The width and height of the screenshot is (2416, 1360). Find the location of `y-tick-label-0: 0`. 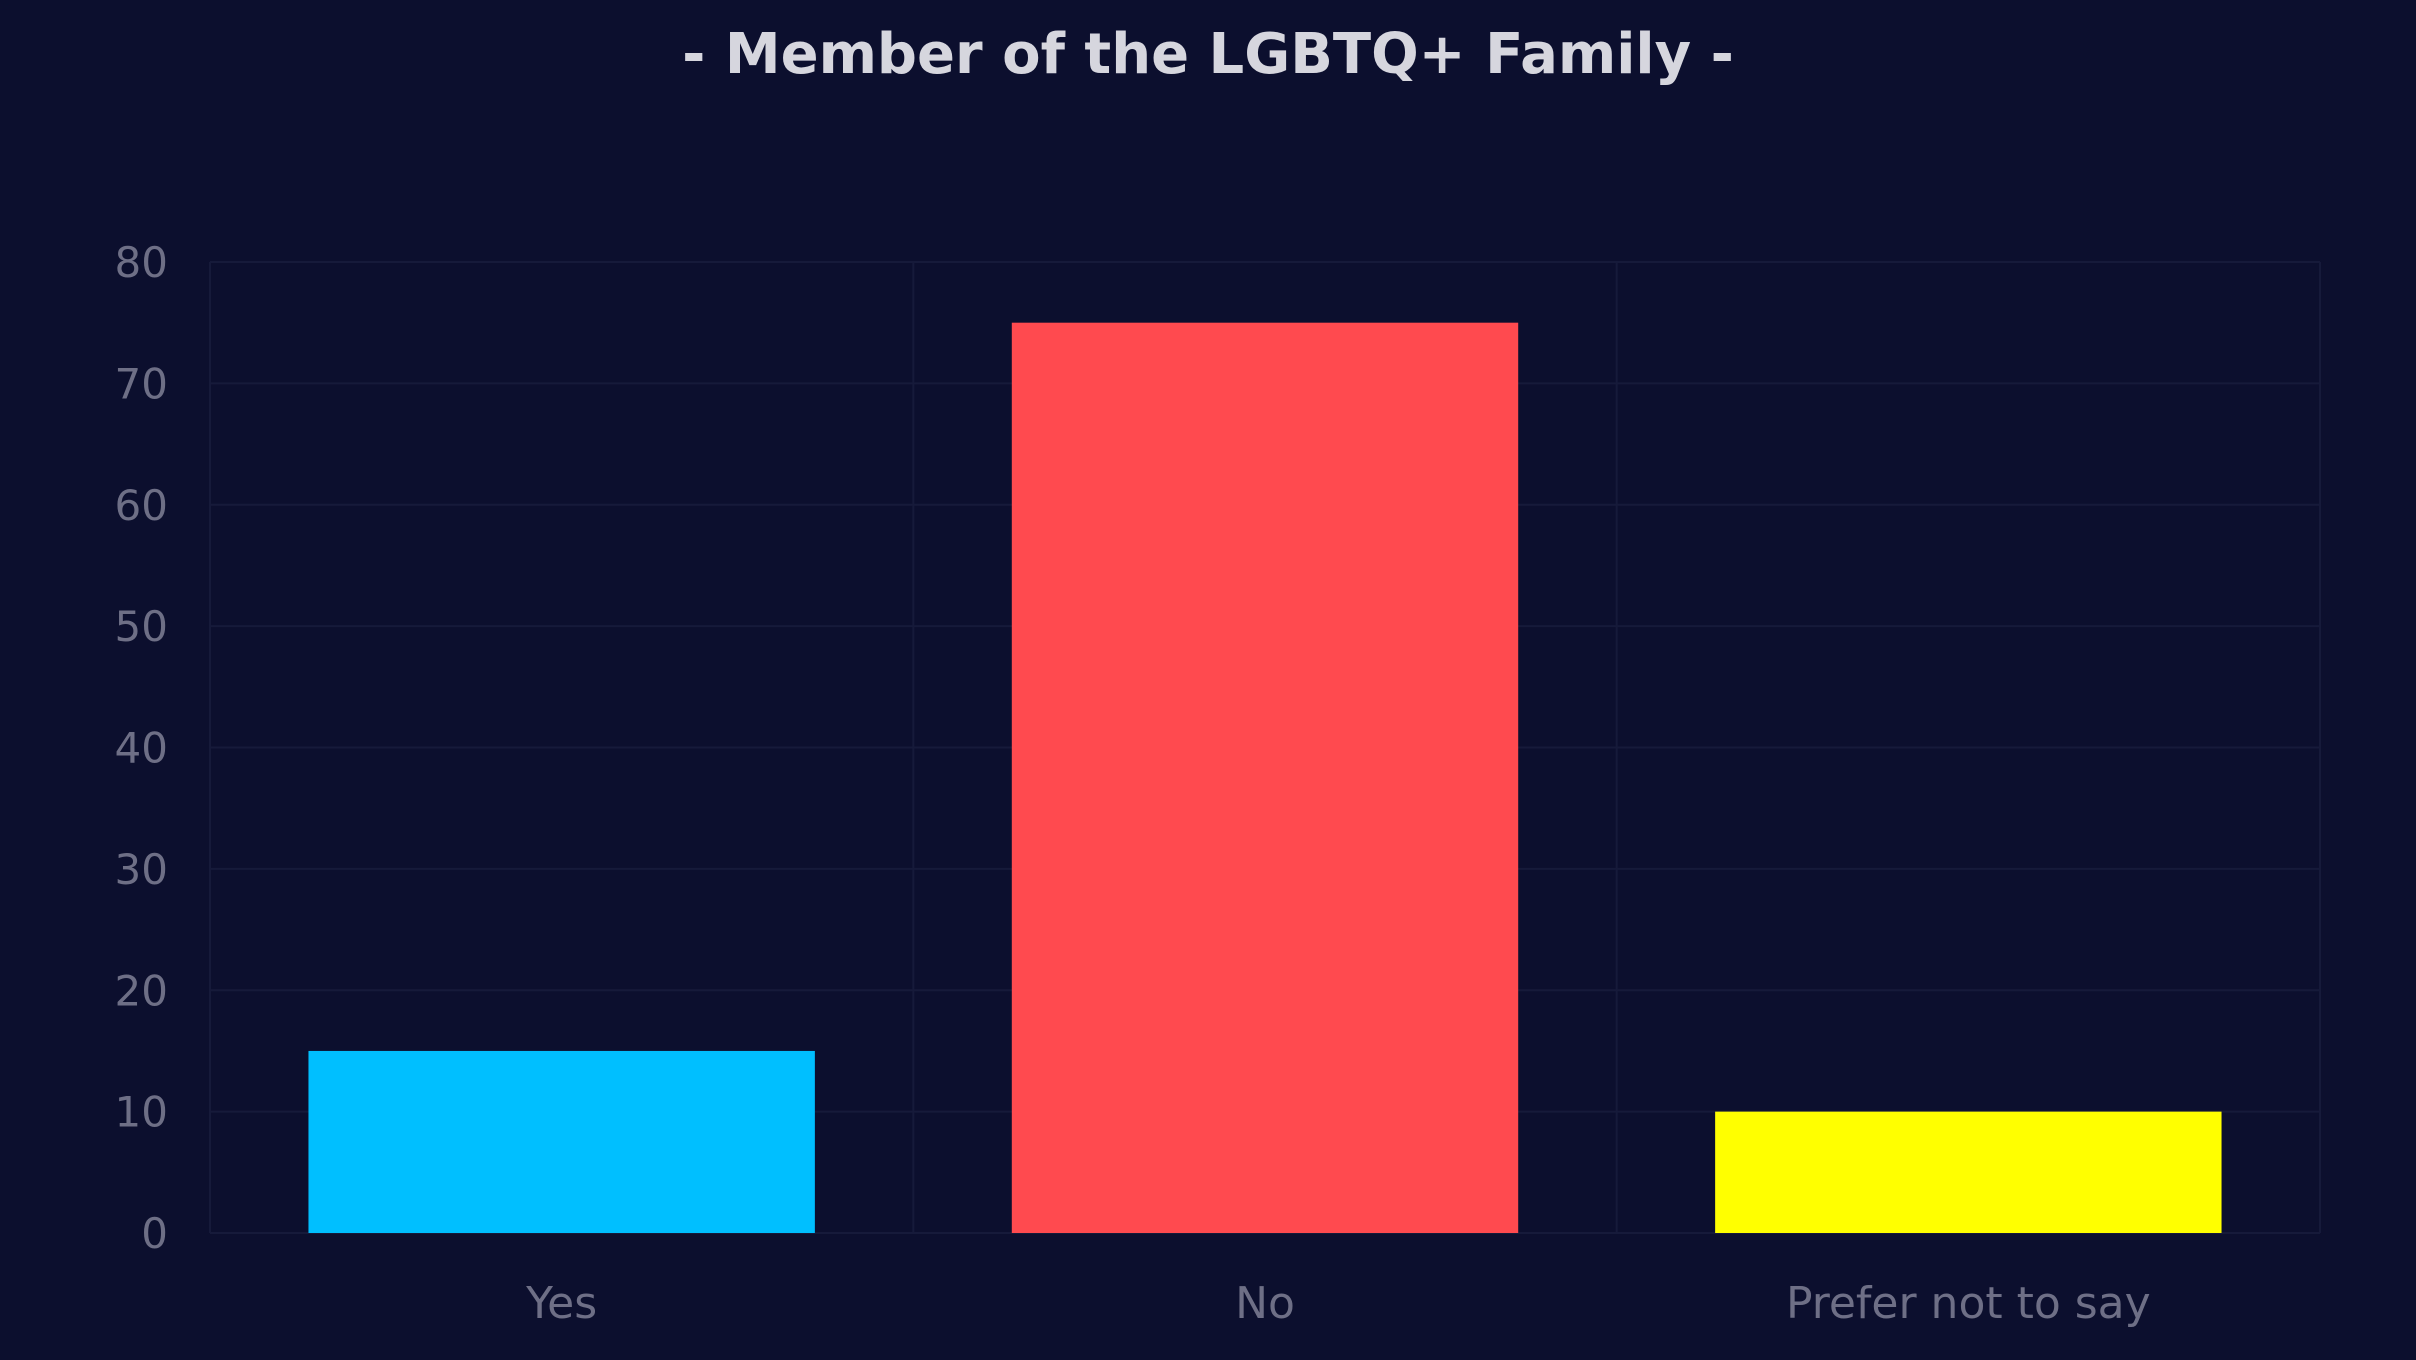

y-tick-label-0: 0 is located at coordinates (154, 1233).